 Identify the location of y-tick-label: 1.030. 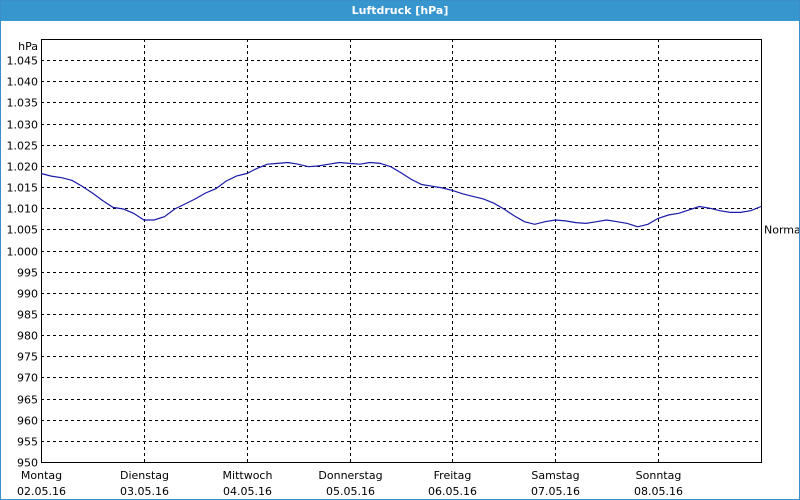
(23, 125).